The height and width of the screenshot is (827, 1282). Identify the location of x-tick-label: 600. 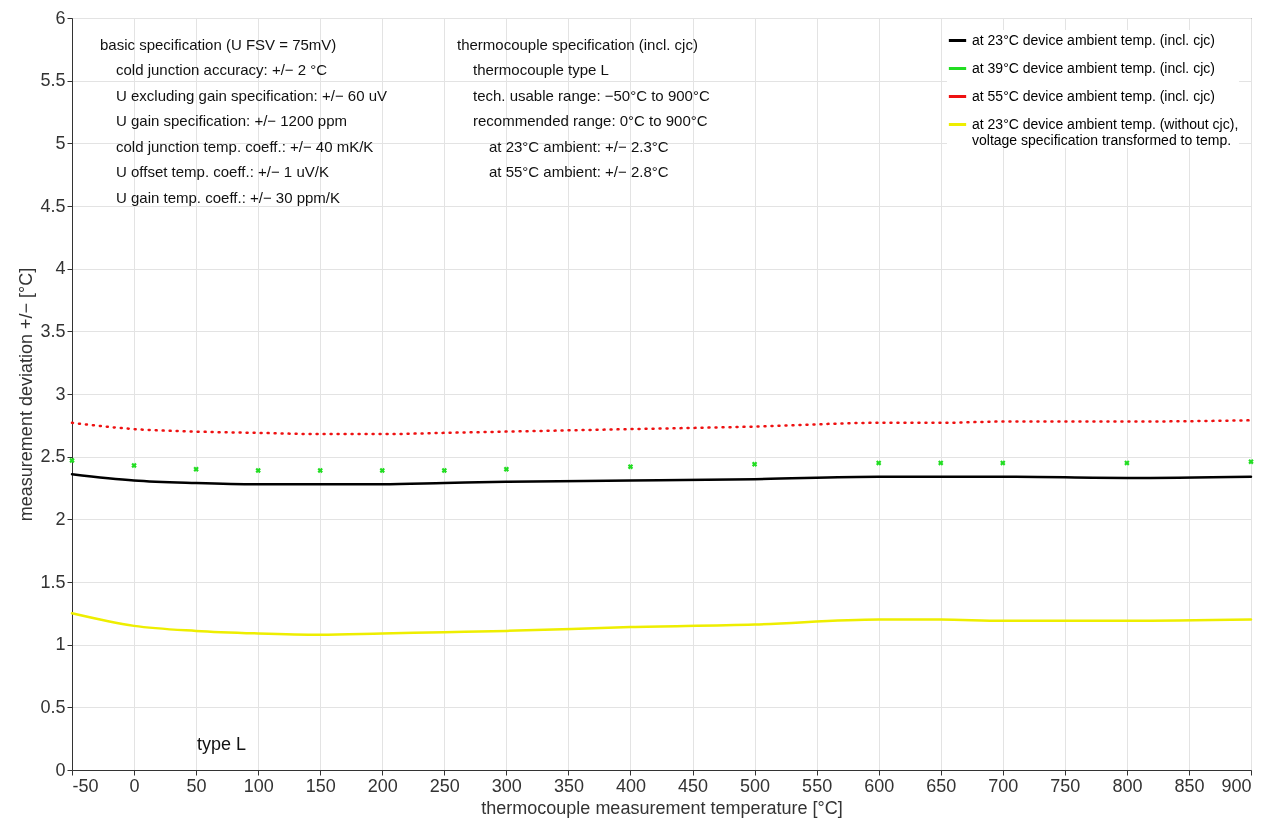
(879, 785).